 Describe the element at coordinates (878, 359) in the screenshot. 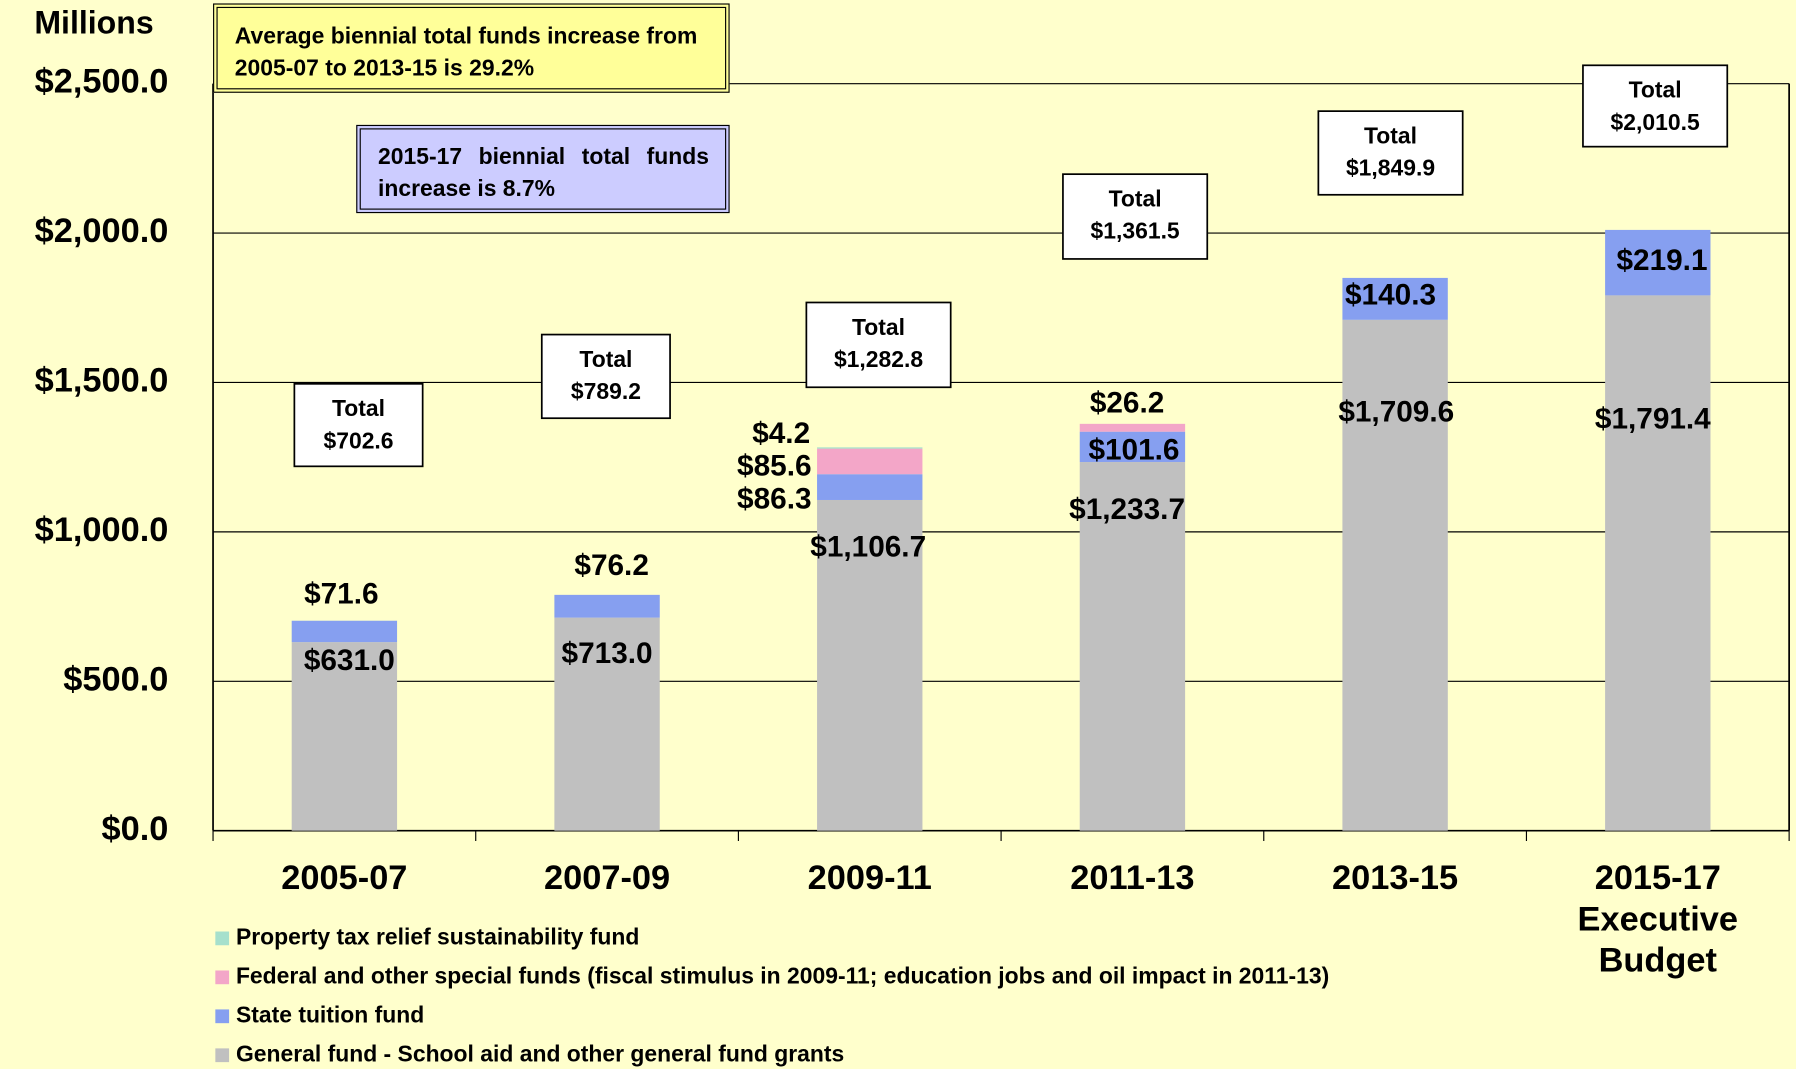

I see `total-value-label: $1,282.8` at that location.